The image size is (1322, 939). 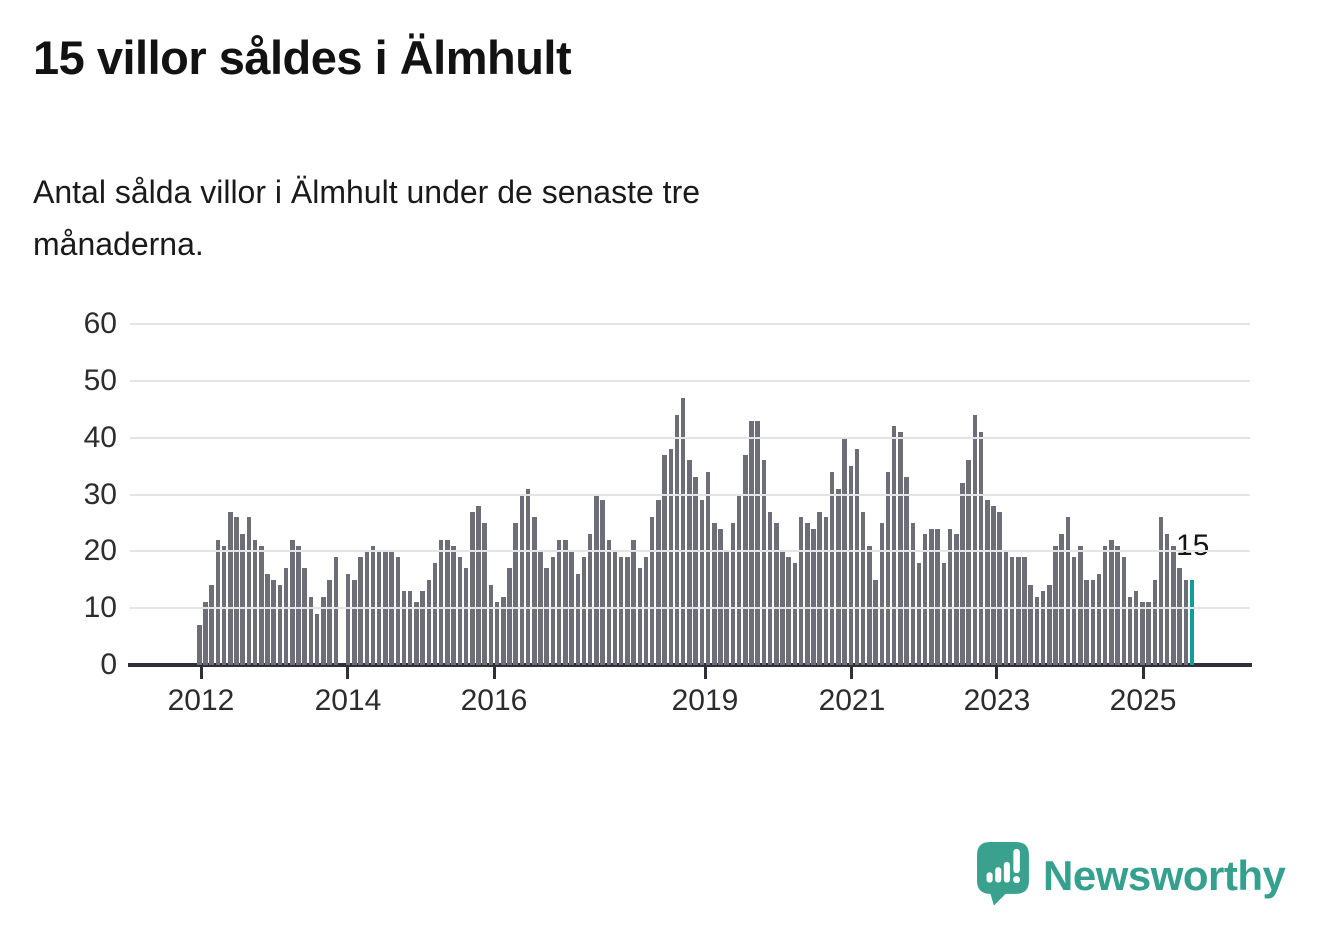 What do you see at coordinates (78, 500) in the screenshot?
I see `y-axis-labels: 0 10 20 30 40 50 60` at bounding box center [78, 500].